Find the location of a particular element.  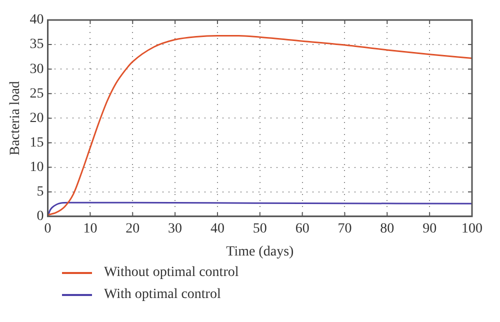

x-tick-label: 40 is located at coordinates (217, 228).